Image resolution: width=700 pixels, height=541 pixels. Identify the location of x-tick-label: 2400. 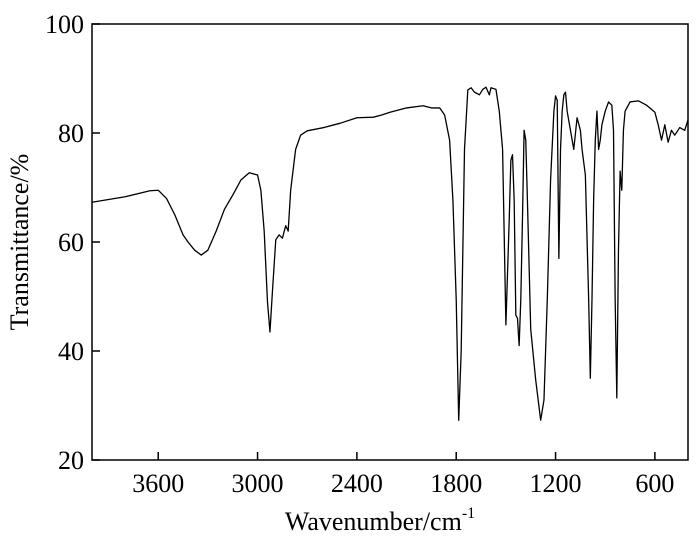
(357, 483).